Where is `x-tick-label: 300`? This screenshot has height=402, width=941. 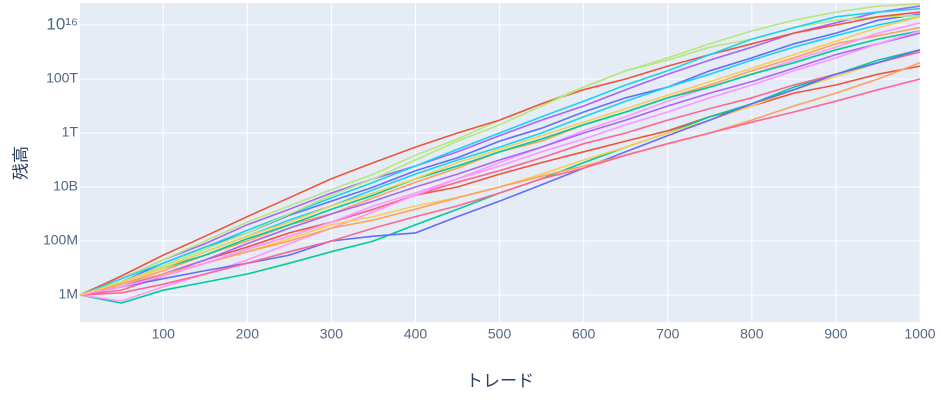 x-tick-label: 300 is located at coordinates (332, 334).